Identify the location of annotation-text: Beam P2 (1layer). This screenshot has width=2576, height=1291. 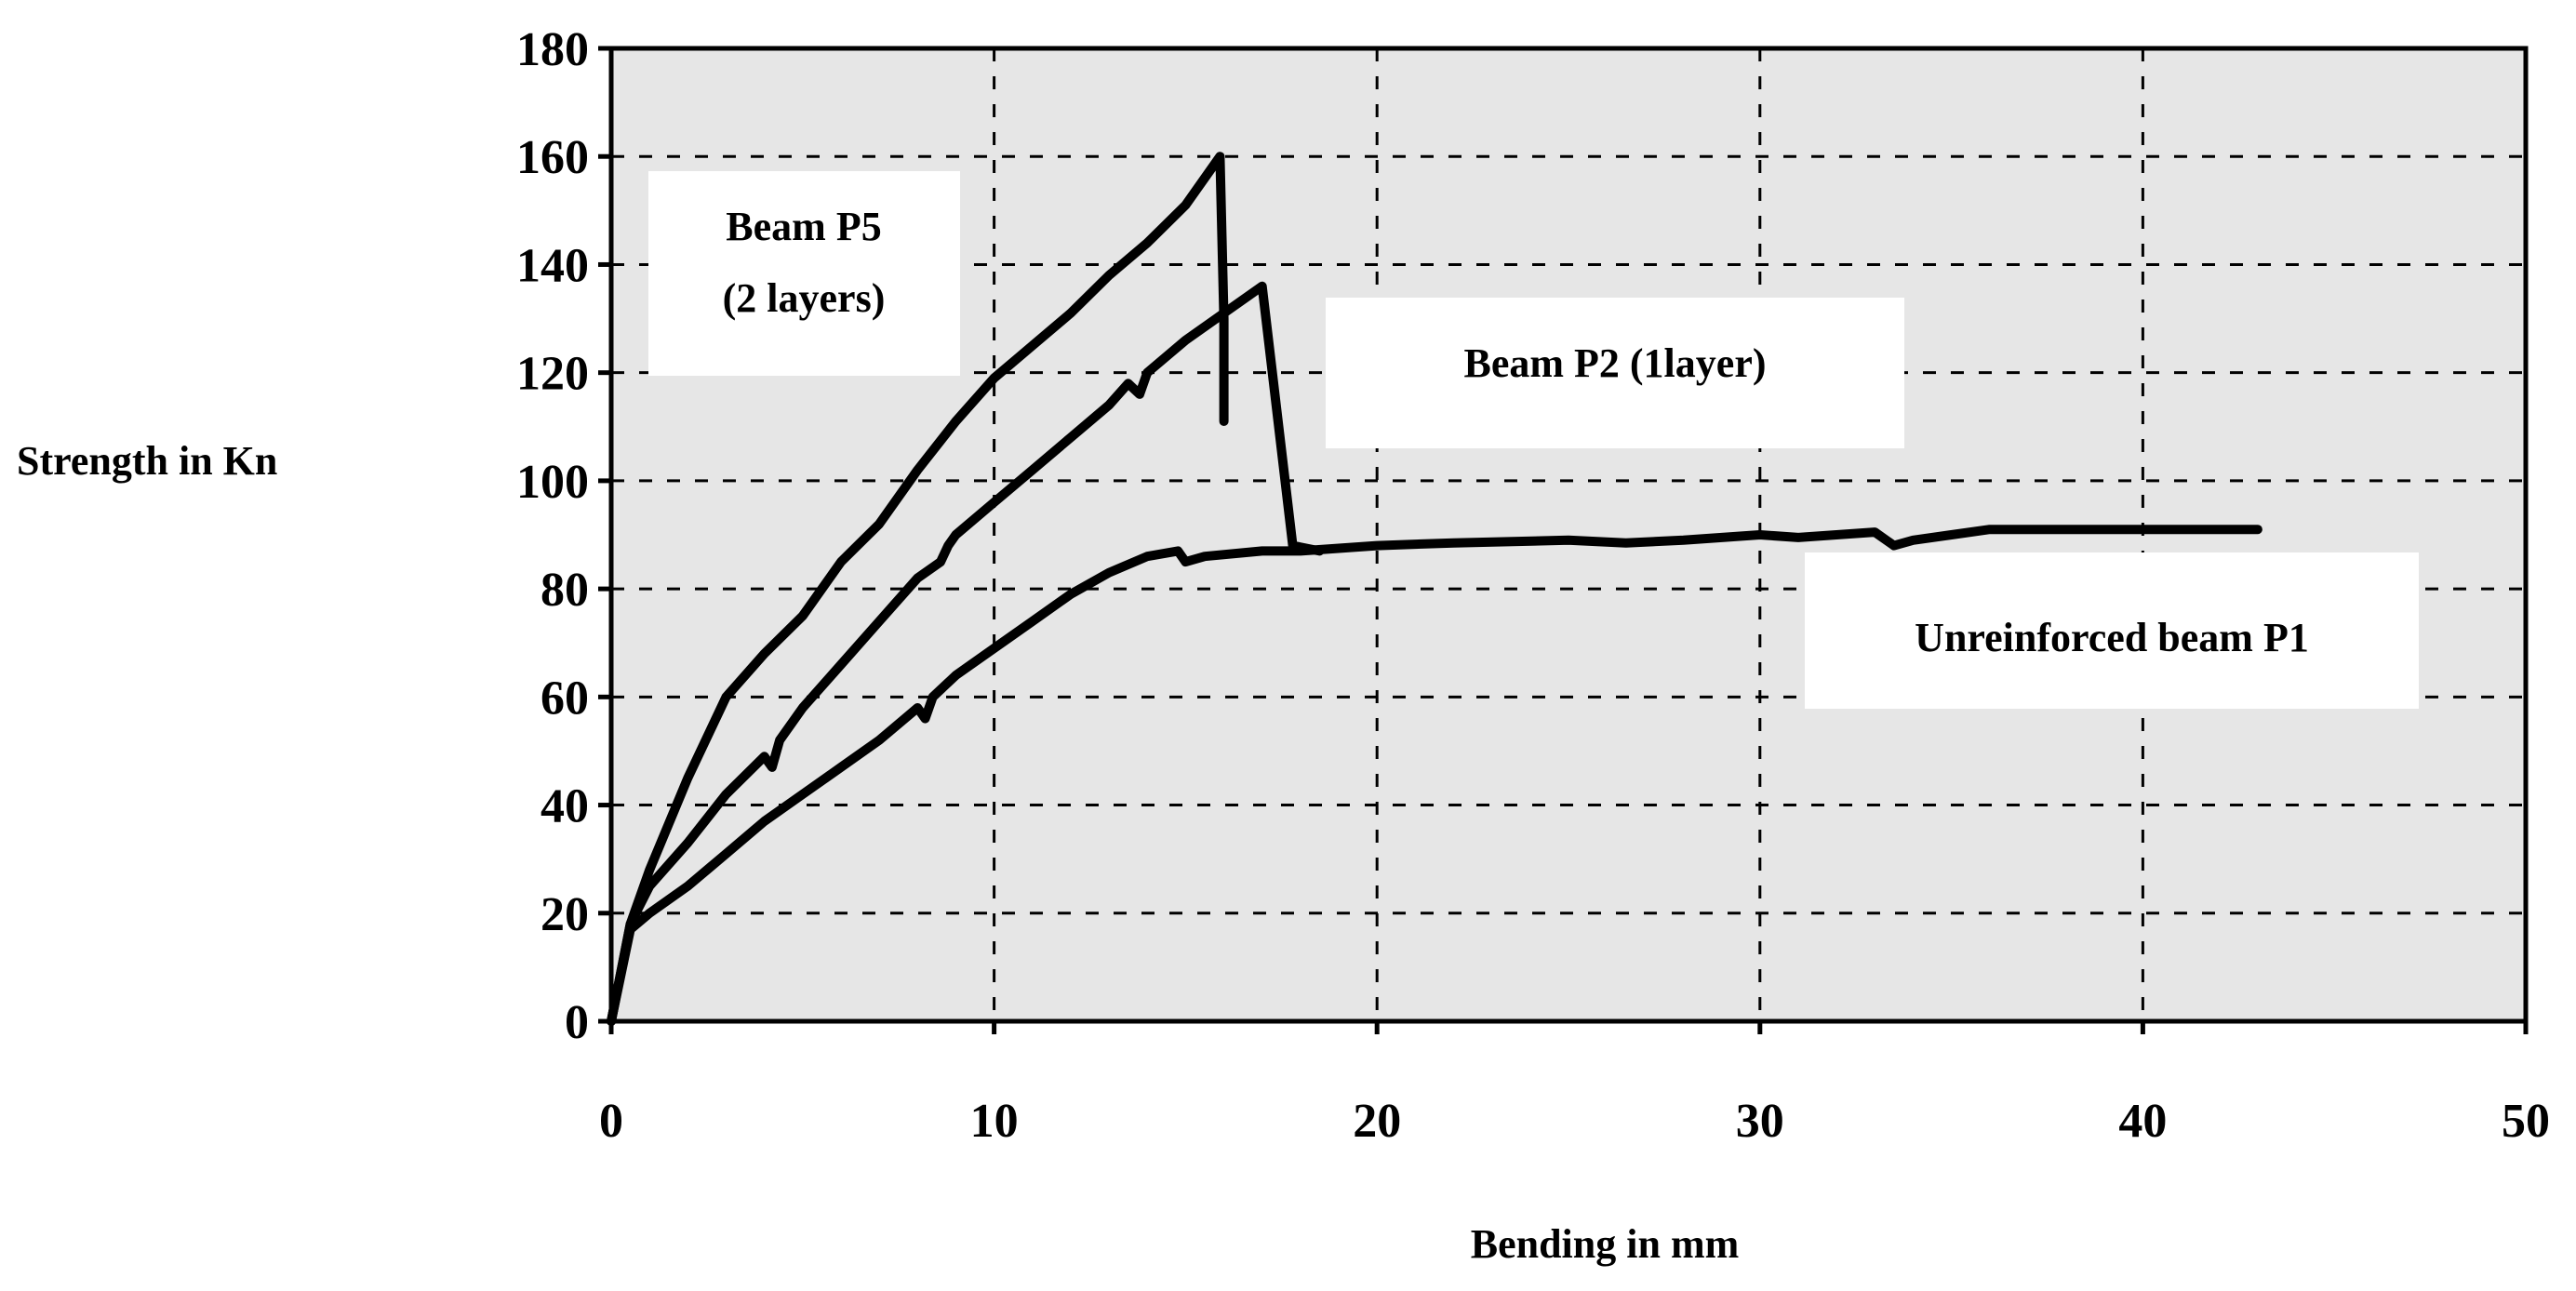
(1615, 363).